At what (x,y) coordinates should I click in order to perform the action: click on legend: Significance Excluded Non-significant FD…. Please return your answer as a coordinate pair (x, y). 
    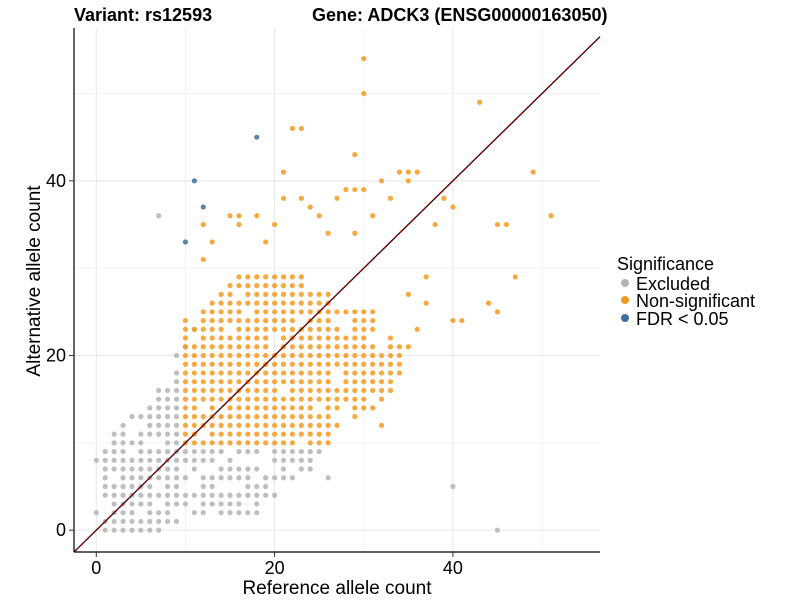
    Looking at the image, I should click on (686, 291).